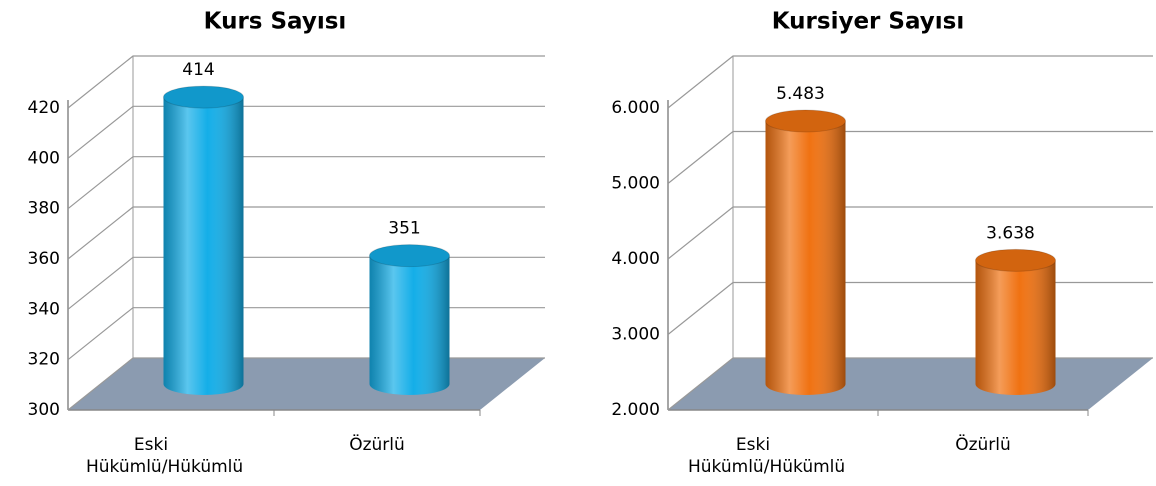 This screenshot has width=1156, height=486. What do you see at coordinates (198, 70) in the screenshot?
I see `value-label: 414` at bounding box center [198, 70].